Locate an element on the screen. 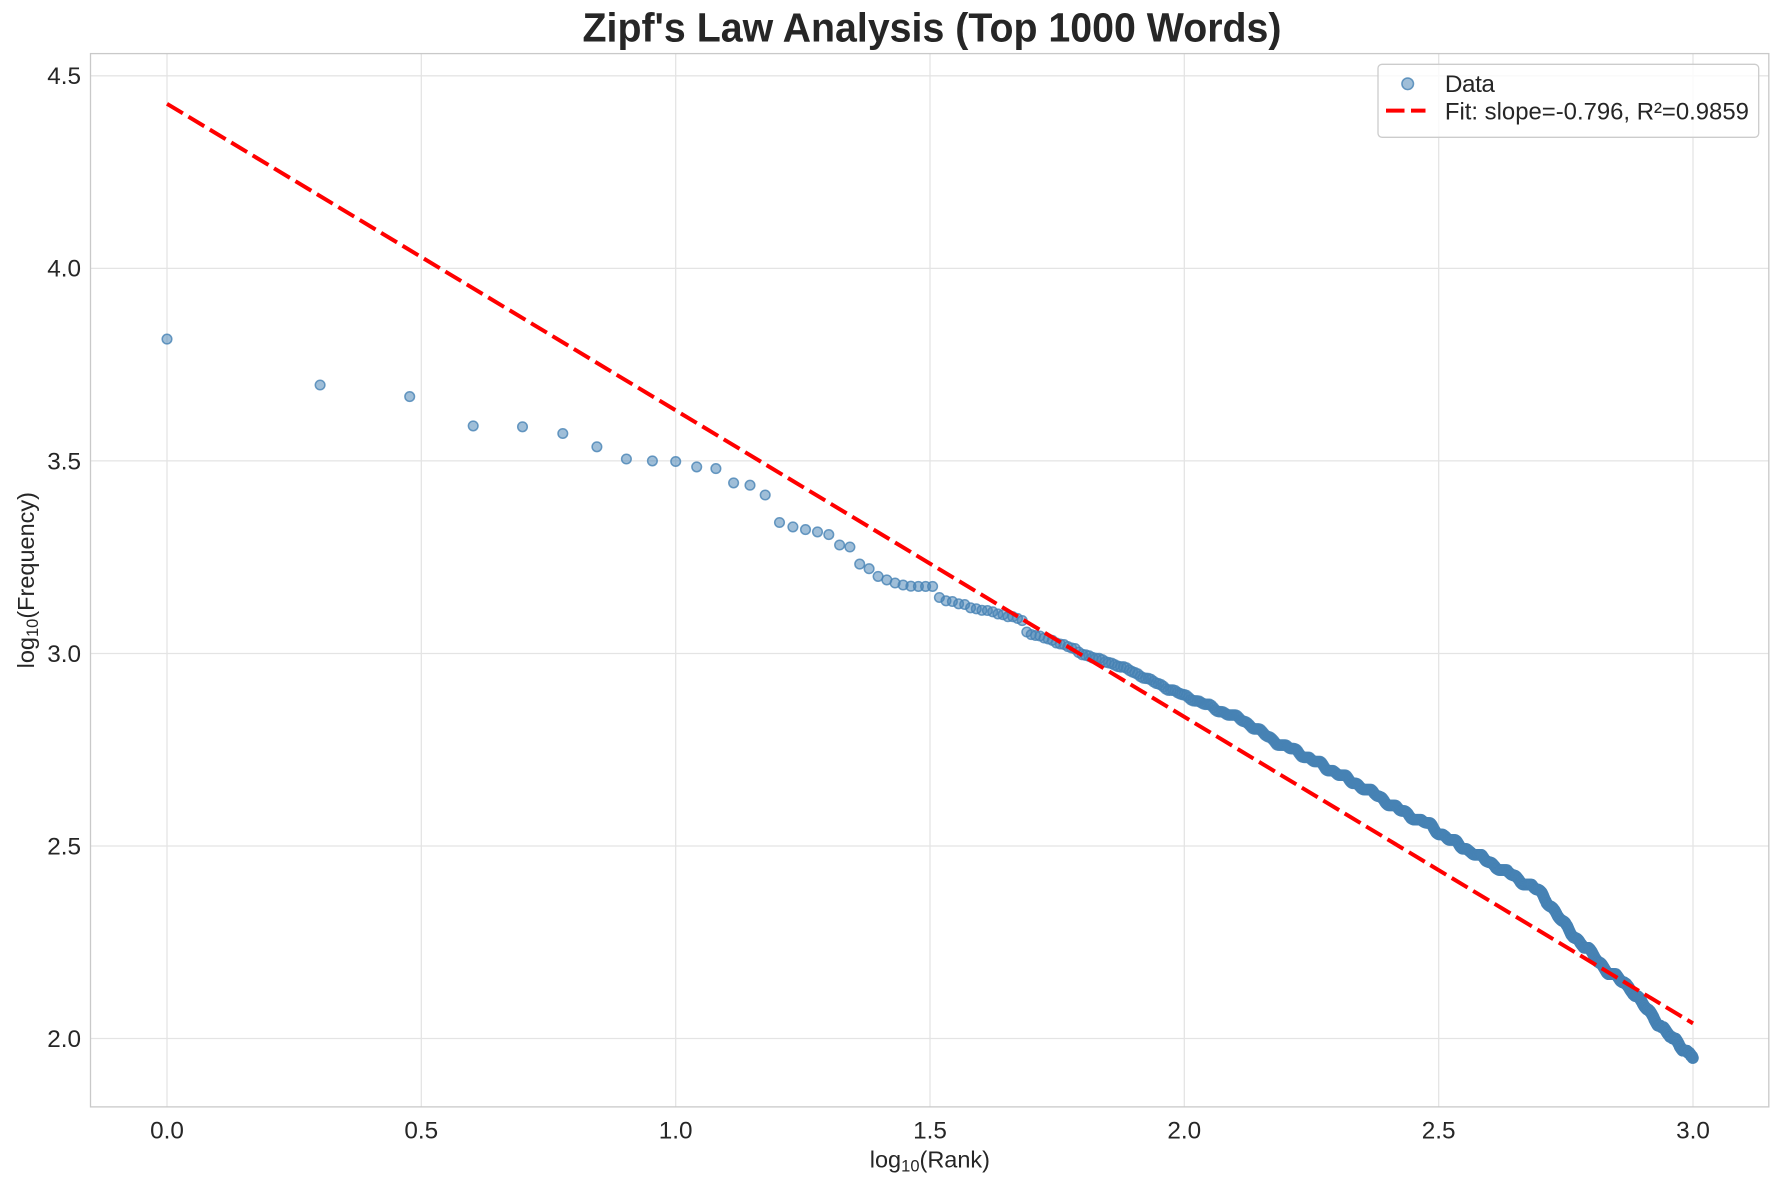  svg-text: 4.5 is located at coordinates (64, 76).